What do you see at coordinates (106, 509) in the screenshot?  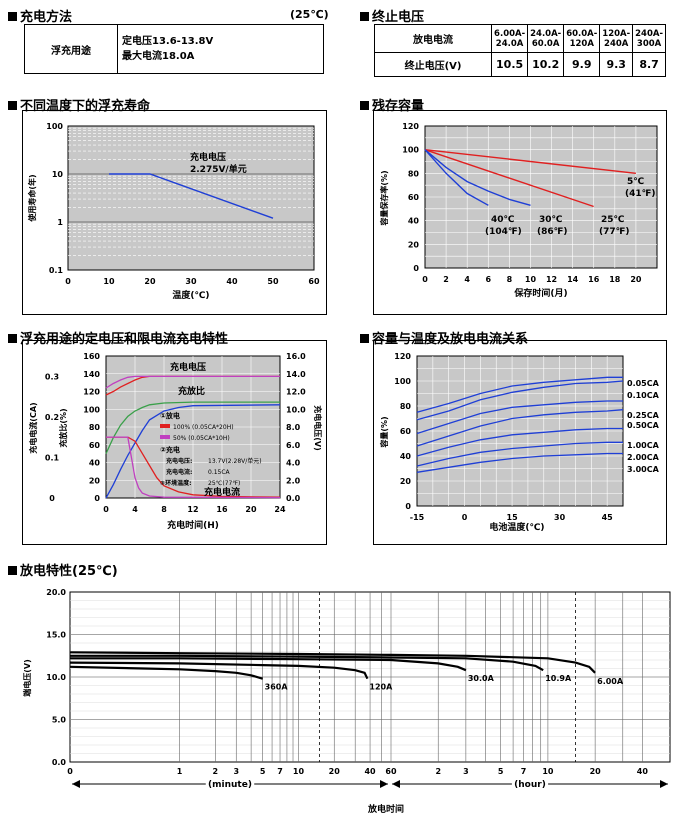 I see `float-char-xtick: 0` at bounding box center [106, 509].